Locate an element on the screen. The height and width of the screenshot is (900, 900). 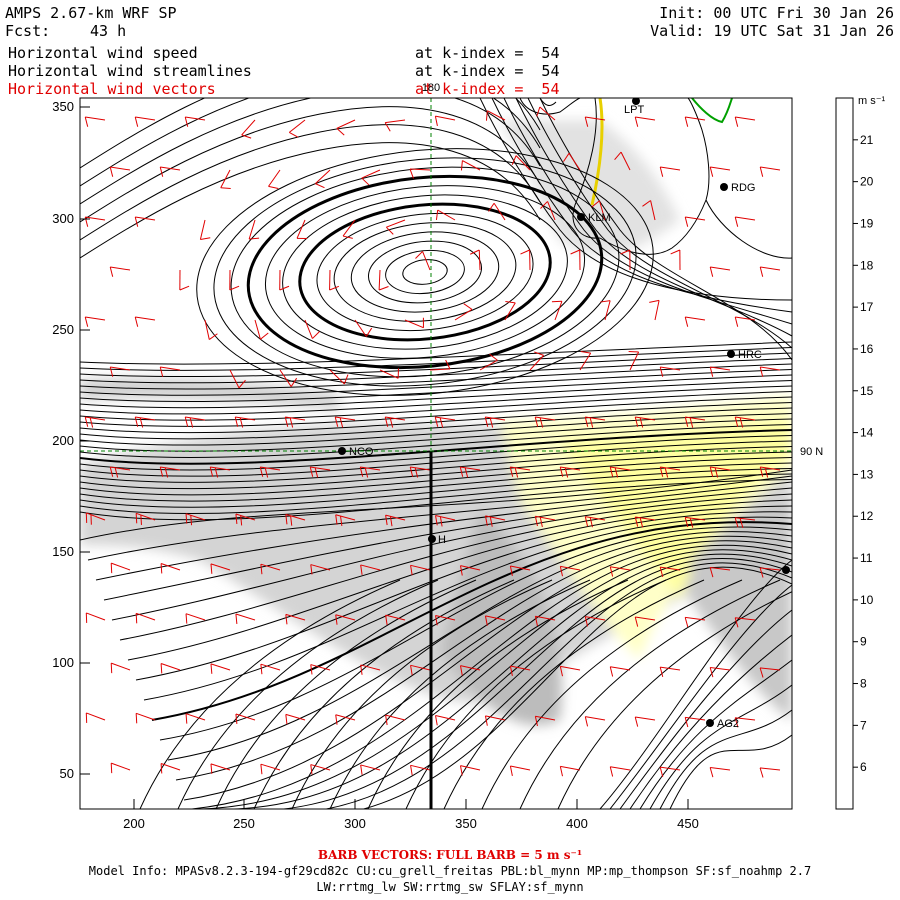
x-tick-300: 300 is located at coordinates (355, 823).